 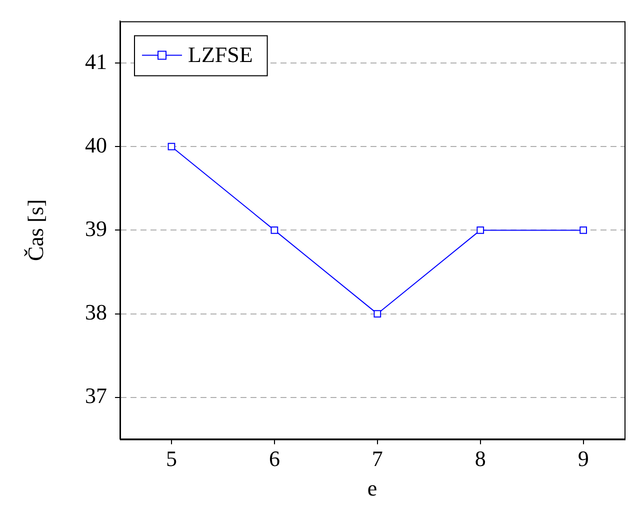 What do you see at coordinates (96, 61) in the screenshot?
I see `y-tick-label: 41` at bounding box center [96, 61].